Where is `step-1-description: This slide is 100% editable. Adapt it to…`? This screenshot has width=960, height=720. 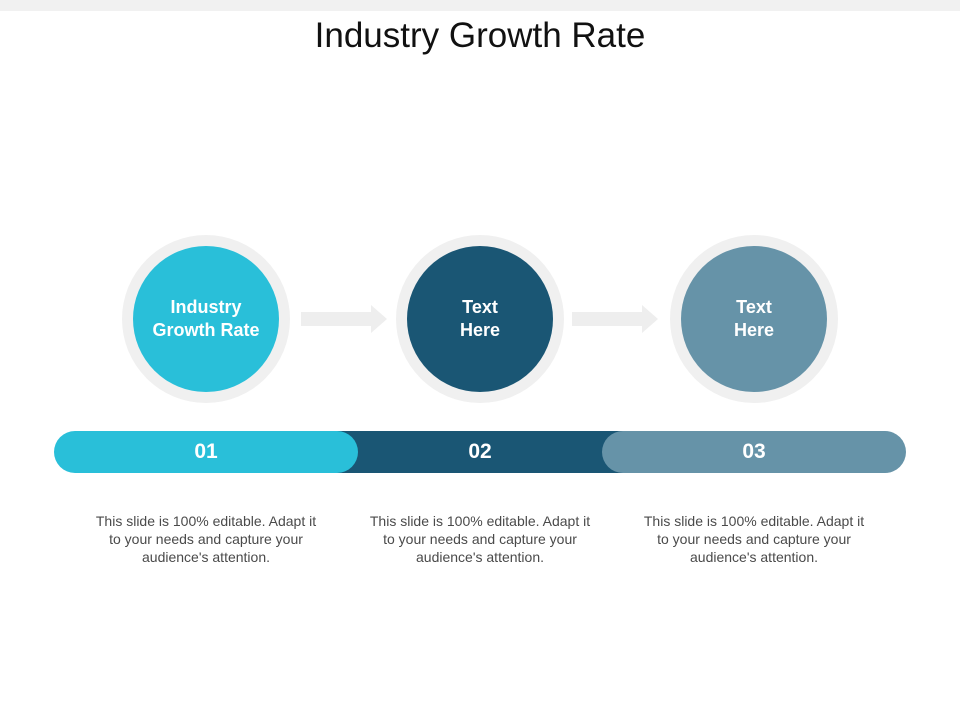
step-1-description: This slide is 100% editable. Adapt it to… is located at coordinates (206, 539).